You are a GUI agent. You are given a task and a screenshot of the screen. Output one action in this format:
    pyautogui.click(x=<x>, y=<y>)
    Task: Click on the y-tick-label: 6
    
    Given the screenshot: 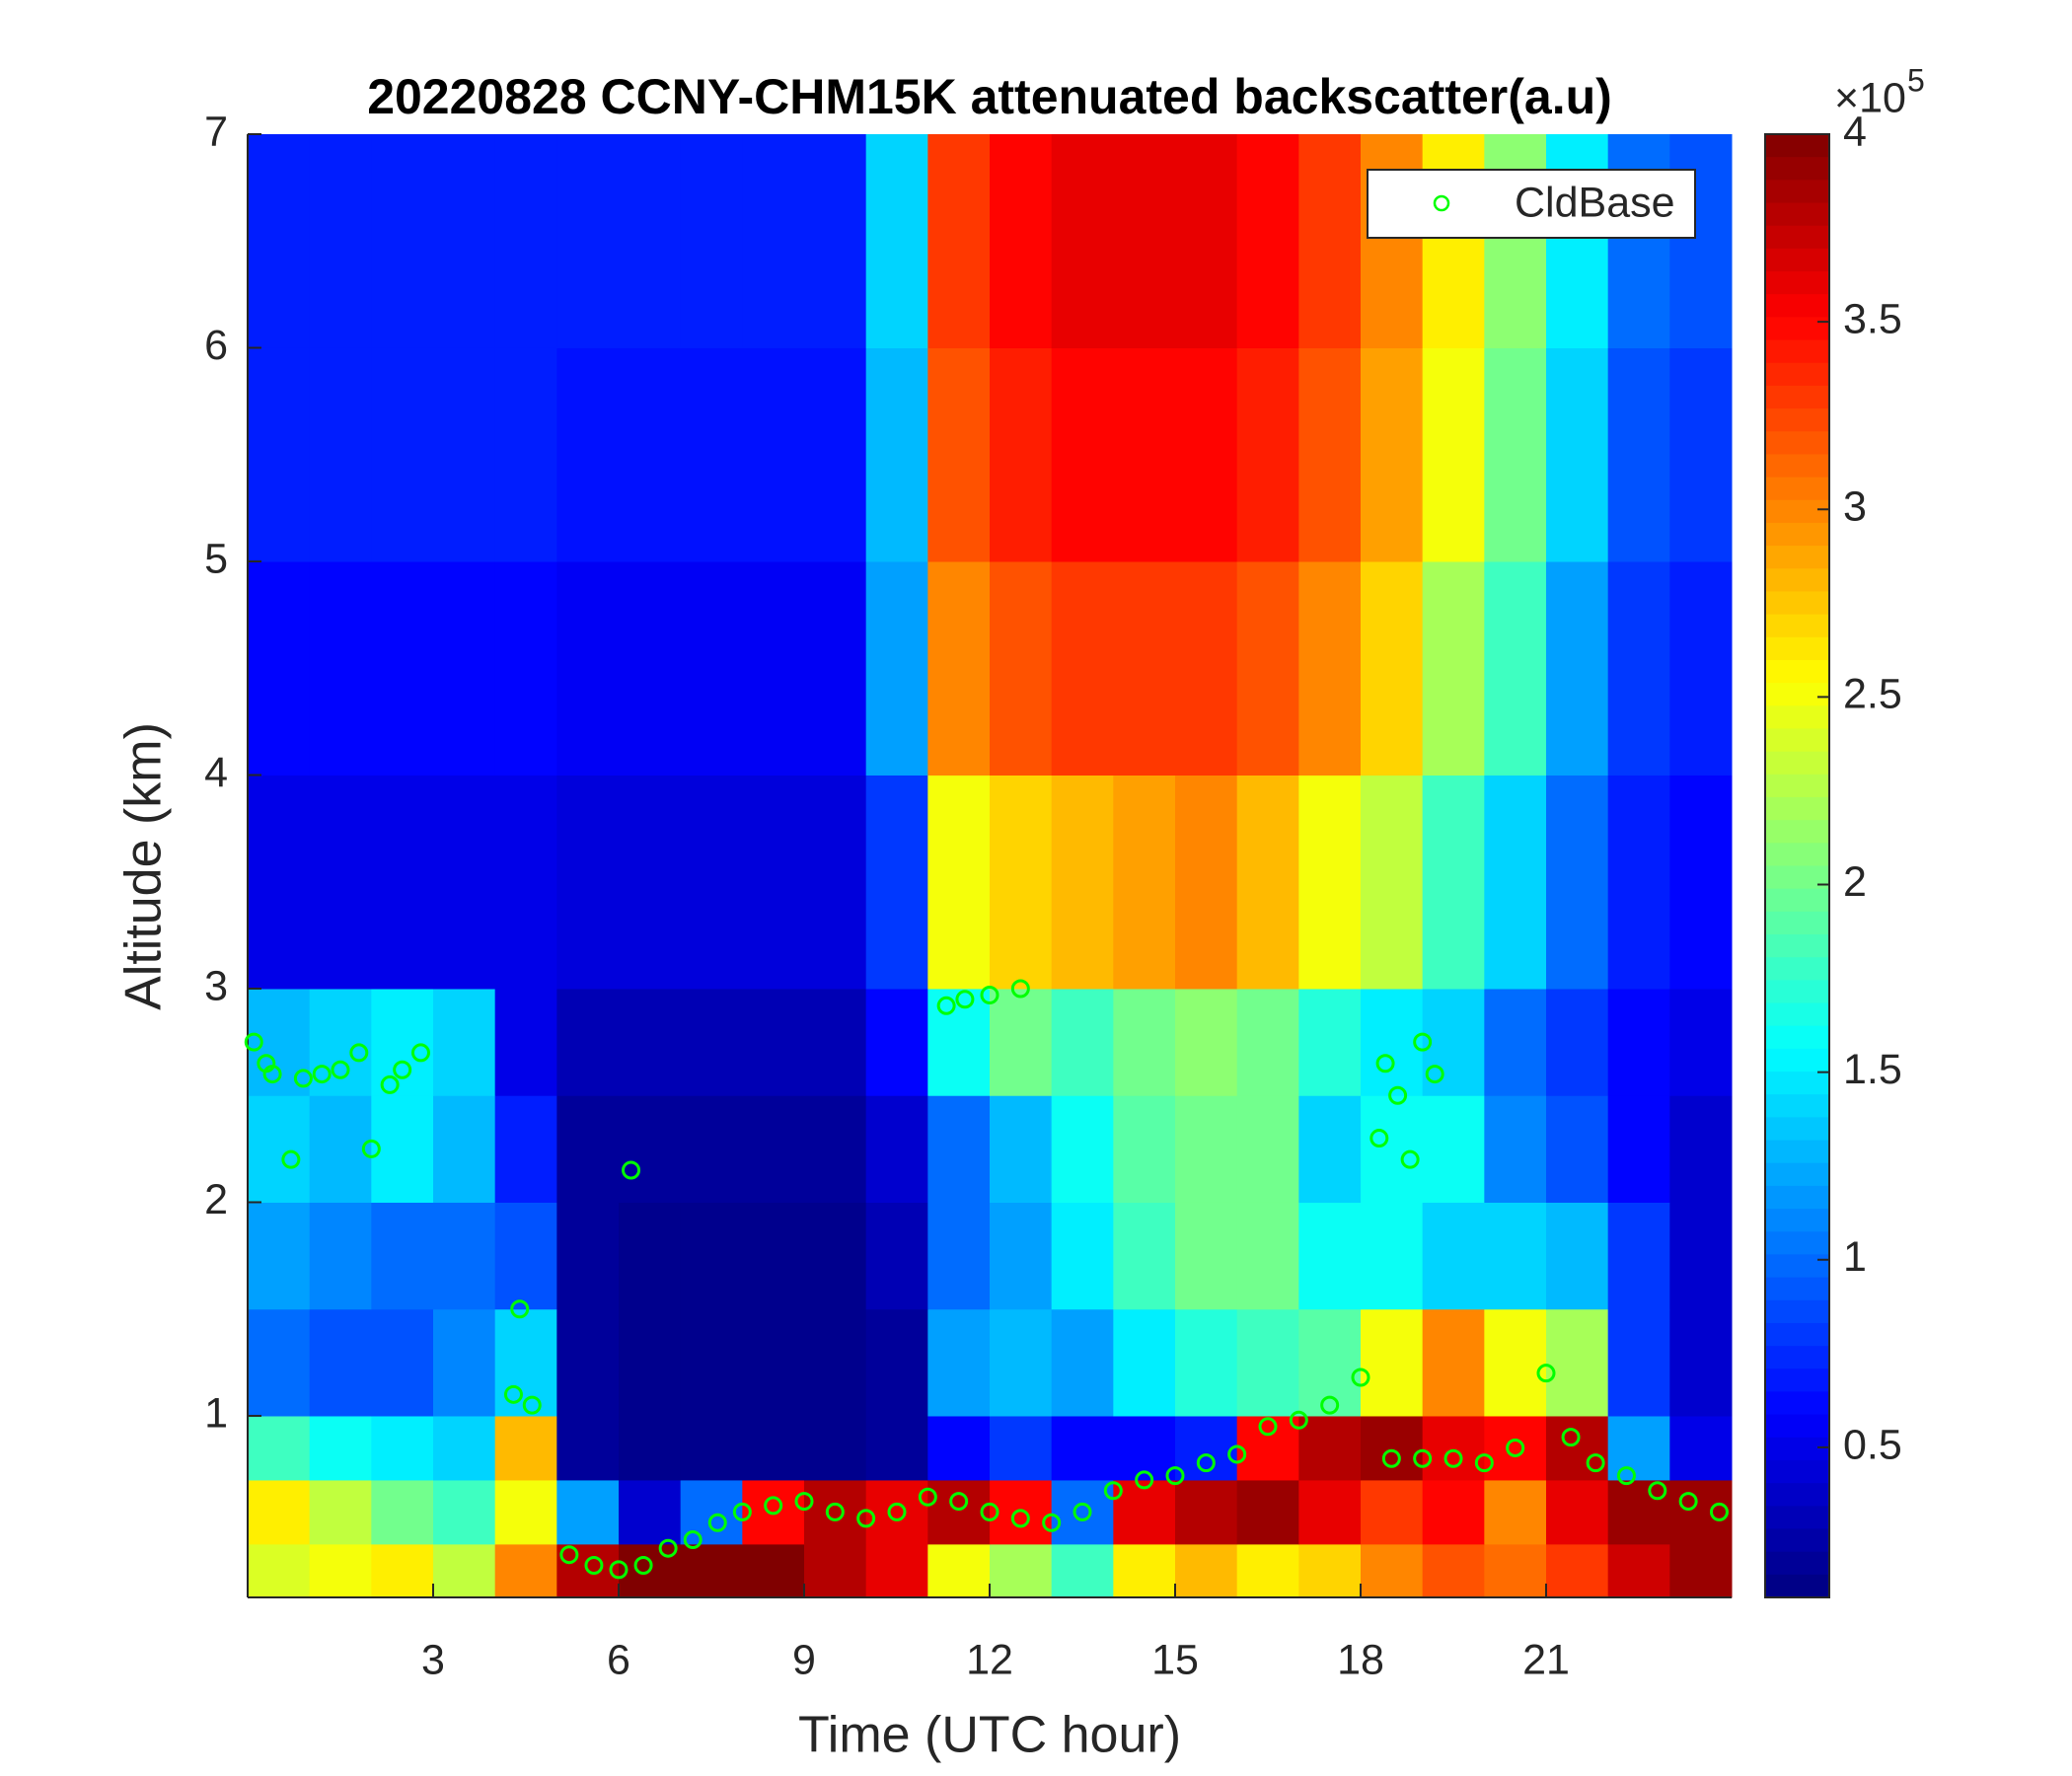 What is the action you would take?
    pyautogui.click(x=216, y=346)
    